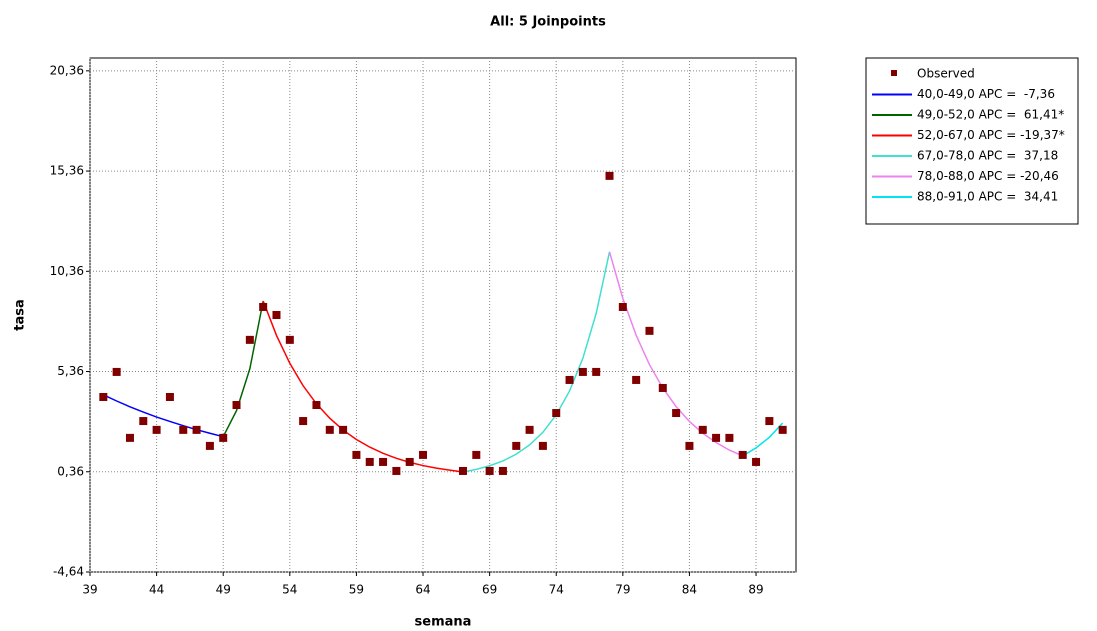 The height and width of the screenshot is (631, 1097). What do you see at coordinates (894, 73) in the screenshot?
I see `legend-marker` at bounding box center [894, 73].